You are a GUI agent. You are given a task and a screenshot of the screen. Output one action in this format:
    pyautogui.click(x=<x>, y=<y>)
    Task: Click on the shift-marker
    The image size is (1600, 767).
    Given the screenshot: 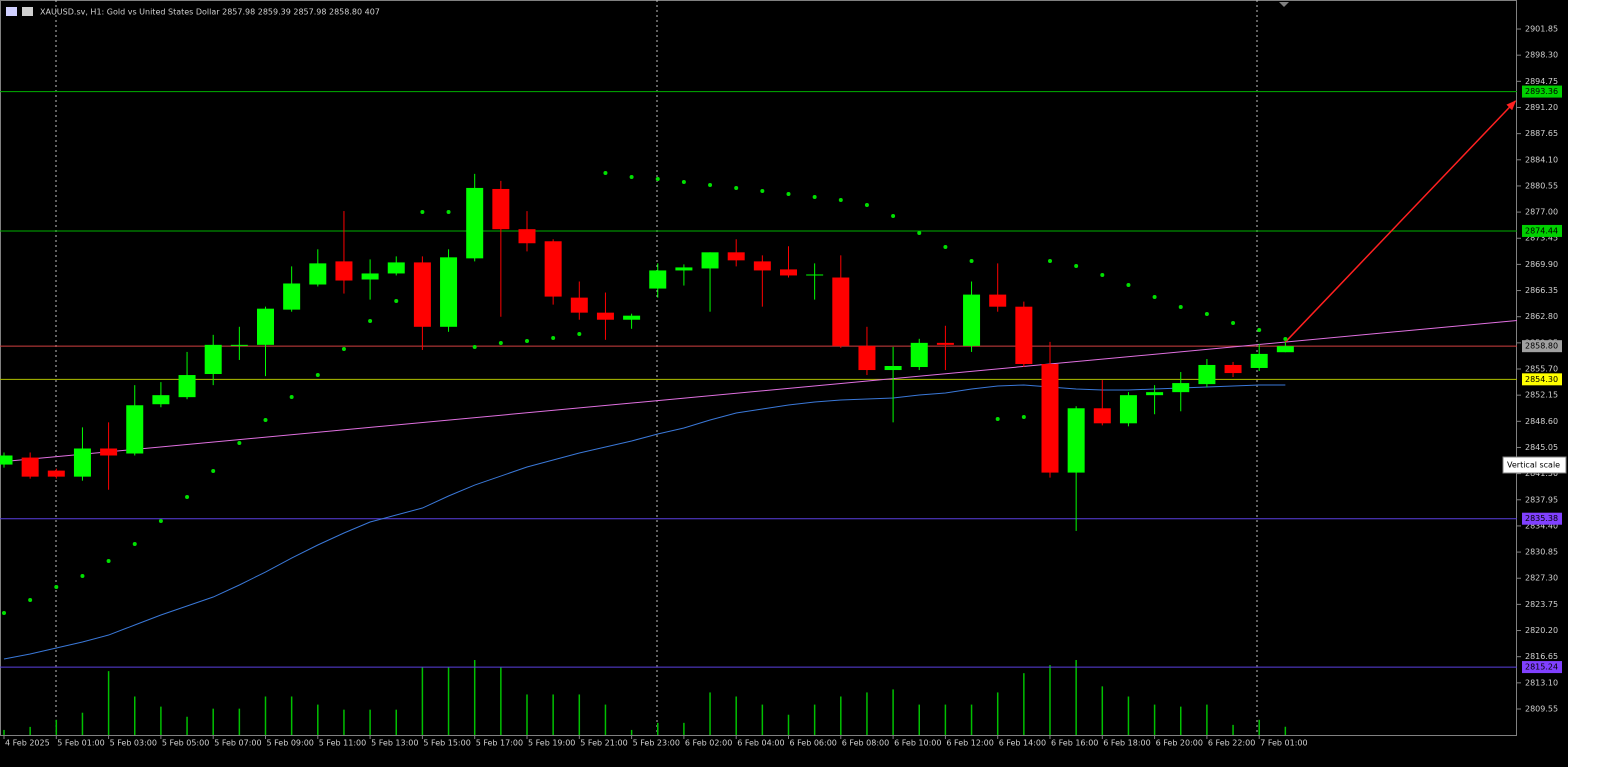 What is the action you would take?
    pyautogui.click(x=1284, y=4)
    